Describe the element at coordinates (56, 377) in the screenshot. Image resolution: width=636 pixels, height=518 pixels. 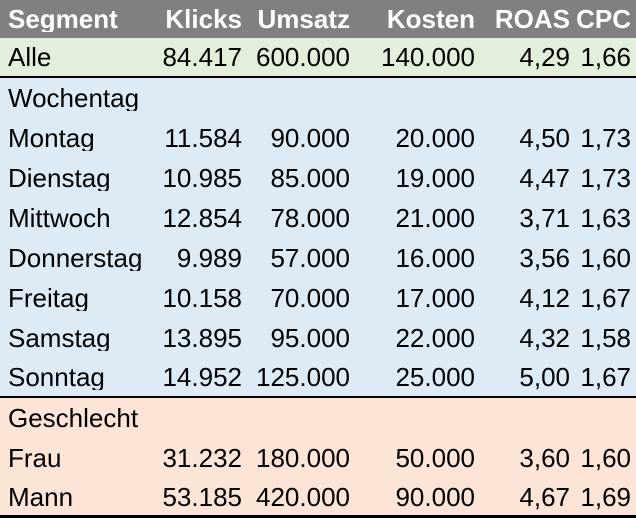
I see `cell-segment: Sonntag` at that location.